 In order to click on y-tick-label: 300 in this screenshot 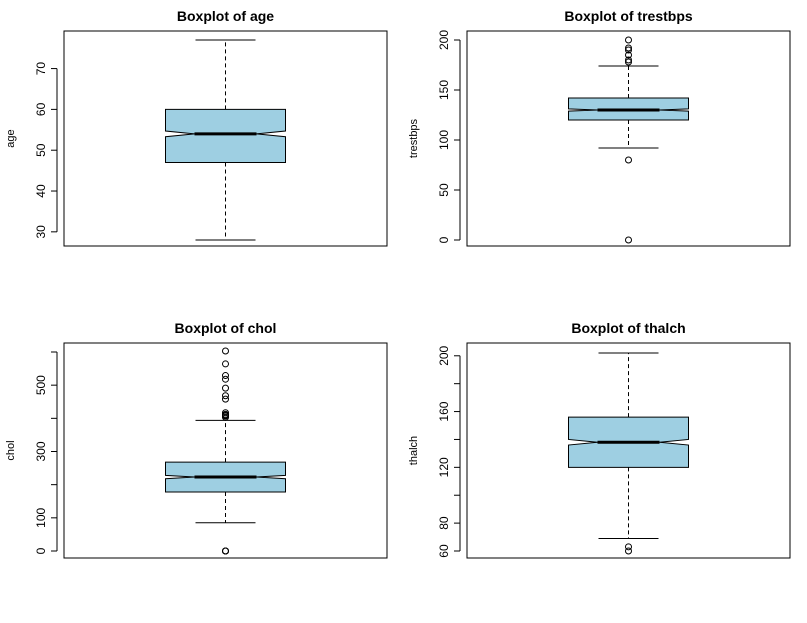, I will do `click(41, 451)`.